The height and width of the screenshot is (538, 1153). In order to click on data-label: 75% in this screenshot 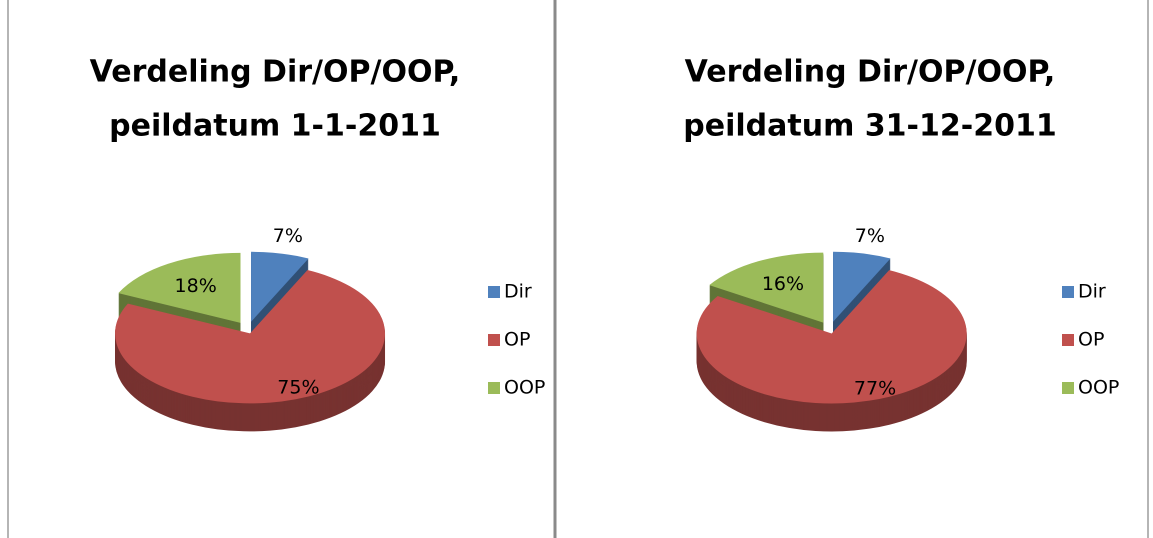, I will do `click(298, 388)`.